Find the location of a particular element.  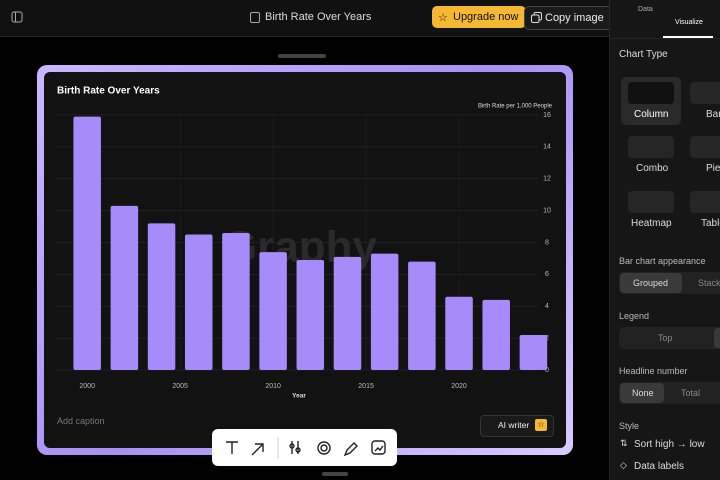

type-label: Heatmap is located at coordinates (651, 223).